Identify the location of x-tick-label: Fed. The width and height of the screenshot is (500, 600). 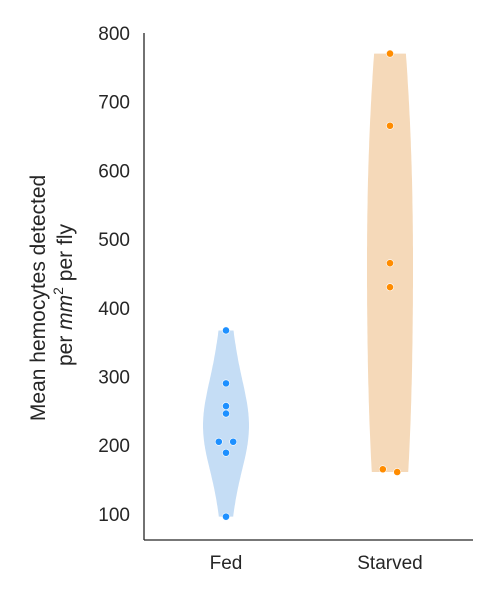
(226, 563).